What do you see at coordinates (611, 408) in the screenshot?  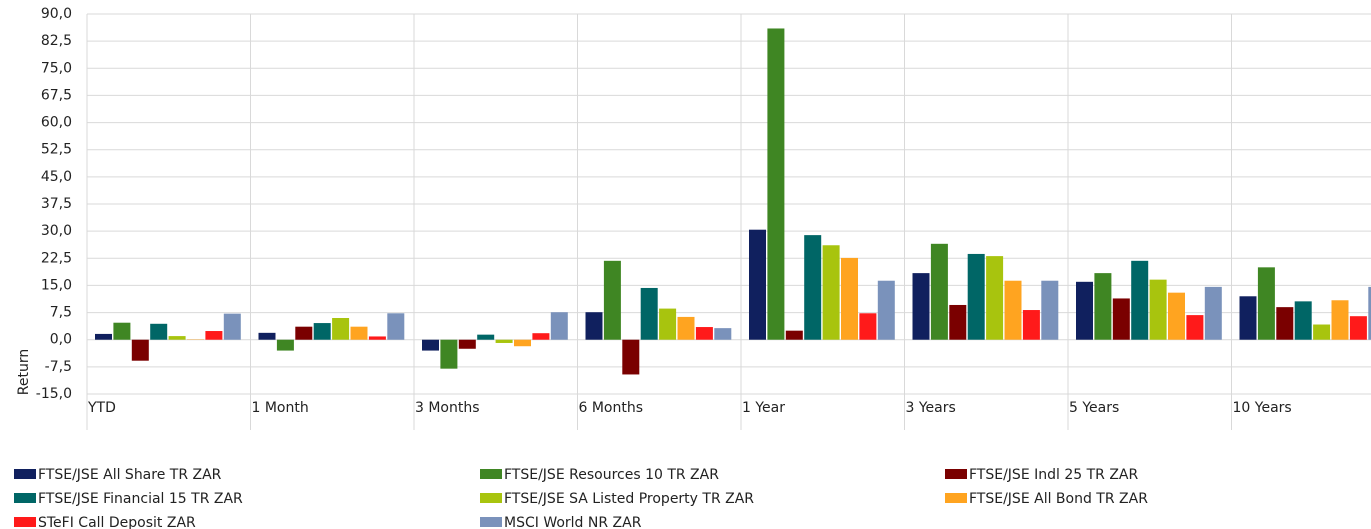 I see `x-tick-label: 6 Months` at bounding box center [611, 408].